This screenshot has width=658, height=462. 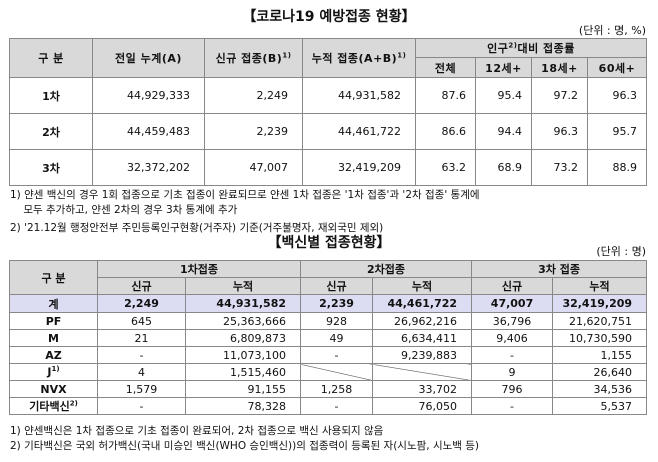 What do you see at coordinates (148, 95) in the screenshot?
I see `cell-prev: 44,929,333` at bounding box center [148, 95].